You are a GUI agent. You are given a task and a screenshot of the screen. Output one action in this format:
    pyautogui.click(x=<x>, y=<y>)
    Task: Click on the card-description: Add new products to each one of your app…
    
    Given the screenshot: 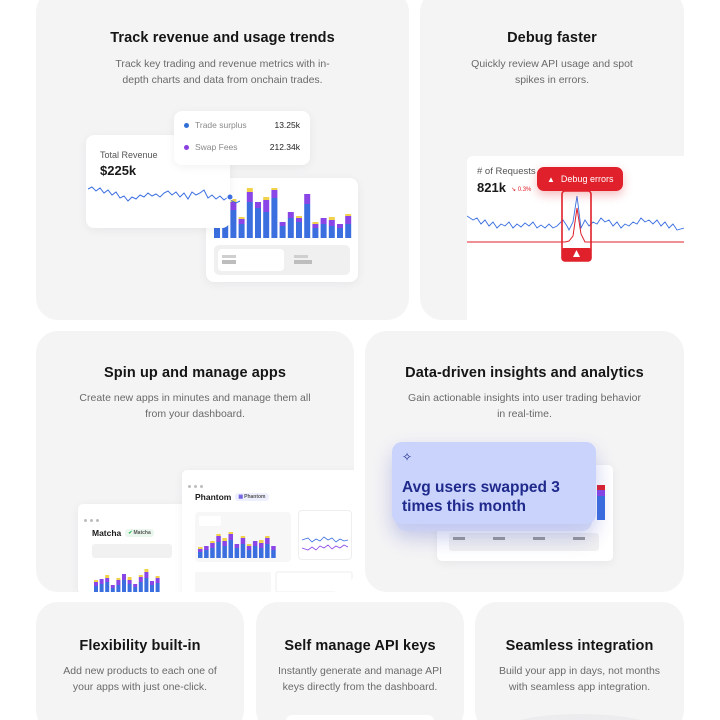 What is the action you would take?
    pyautogui.click(x=140, y=679)
    